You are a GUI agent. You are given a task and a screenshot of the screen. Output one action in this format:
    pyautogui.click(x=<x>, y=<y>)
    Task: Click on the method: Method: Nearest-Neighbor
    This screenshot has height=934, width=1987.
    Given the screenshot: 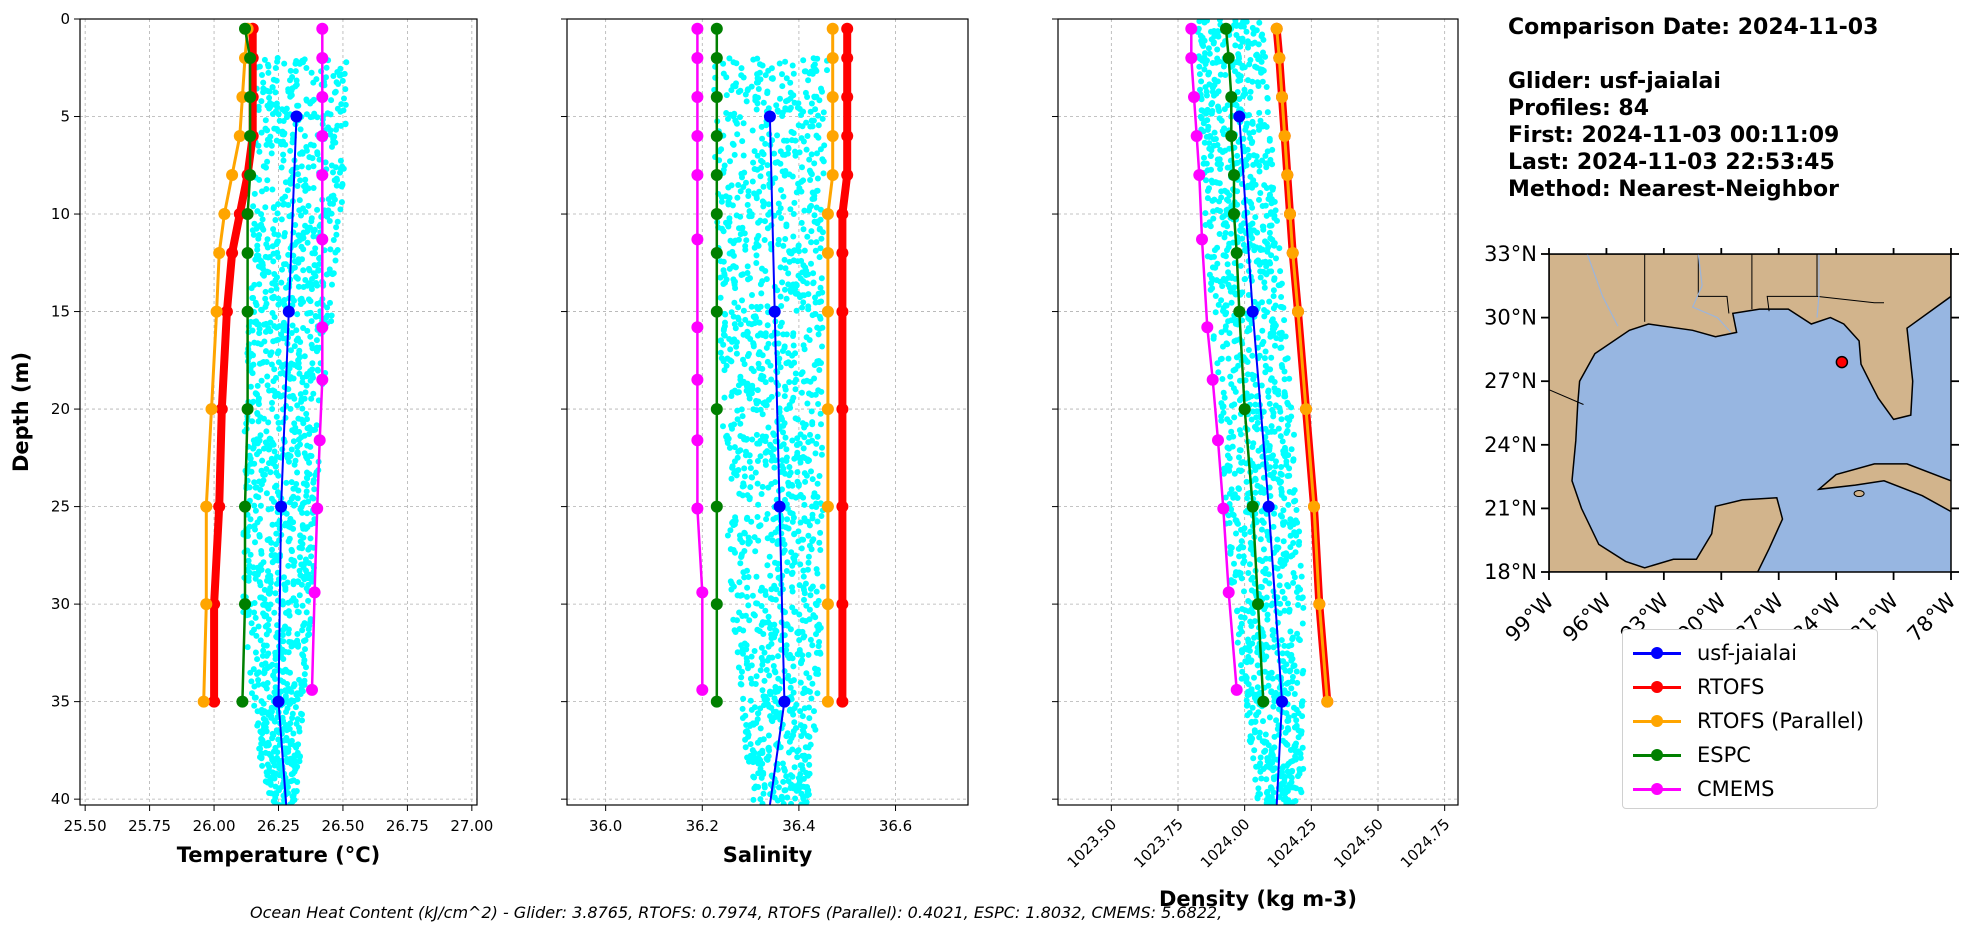 What is the action you would take?
    pyautogui.click(x=1673, y=189)
    